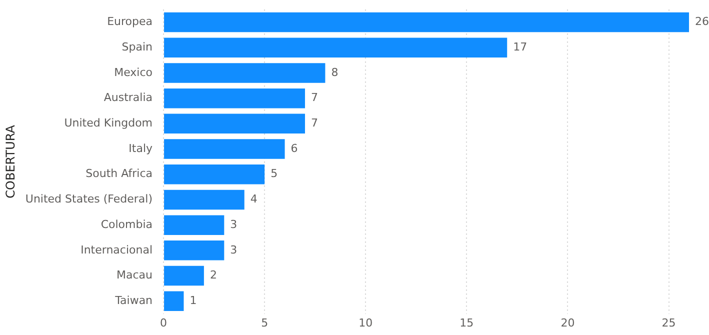 This screenshot has height=335, width=709. I want to click on data-label: 1, so click(193, 300).